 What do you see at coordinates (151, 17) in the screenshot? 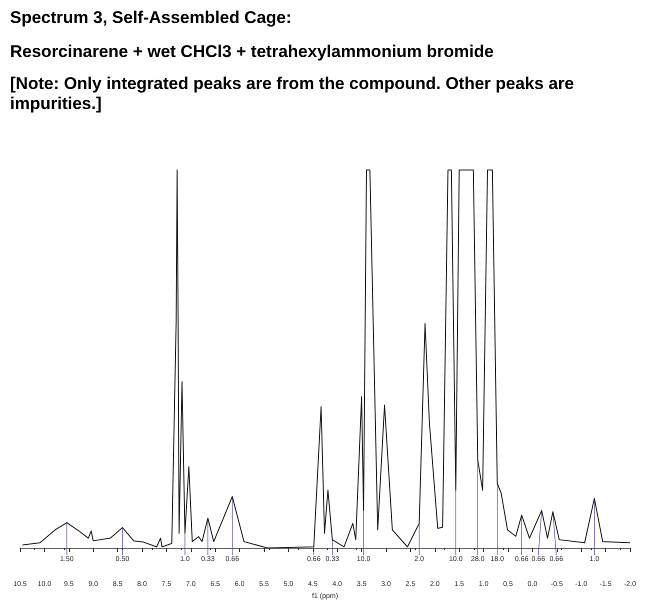
I see `chart-title: Spectrum 3, Self-Assembled Cage:` at bounding box center [151, 17].